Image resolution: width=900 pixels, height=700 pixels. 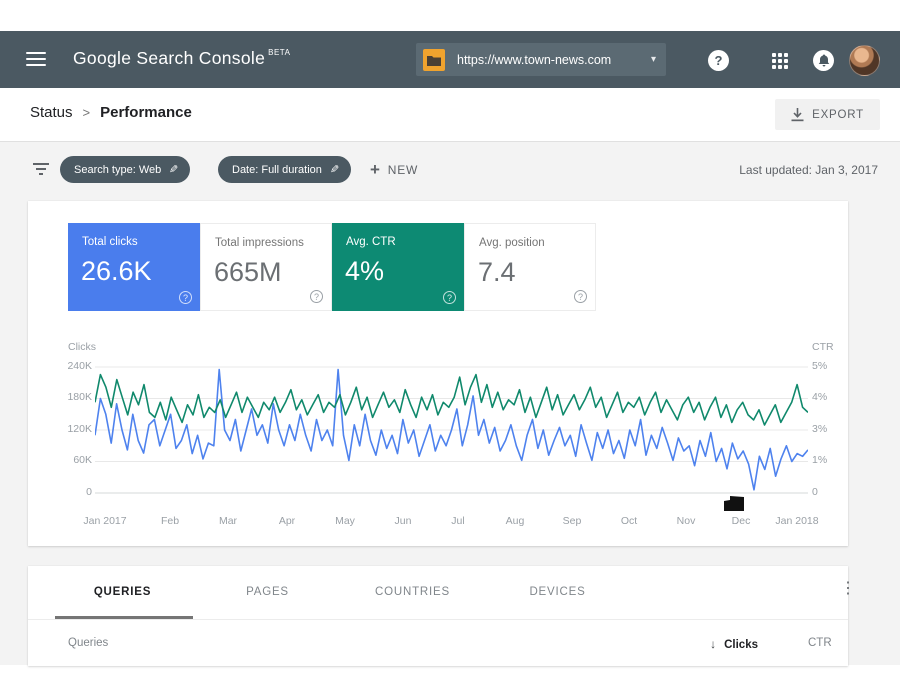 What do you see at coordinates (864, 60) in the screenshot?
I see `user-avatar` at bounding box center [864, 60].